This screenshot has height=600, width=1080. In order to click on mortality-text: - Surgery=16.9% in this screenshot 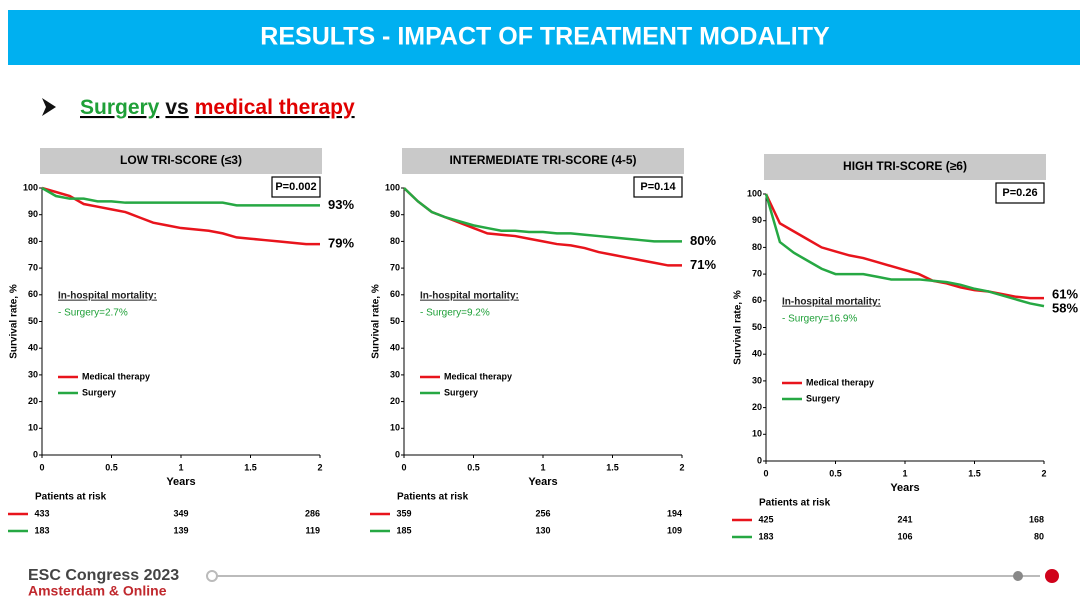, I will do `click(819, 319)`.